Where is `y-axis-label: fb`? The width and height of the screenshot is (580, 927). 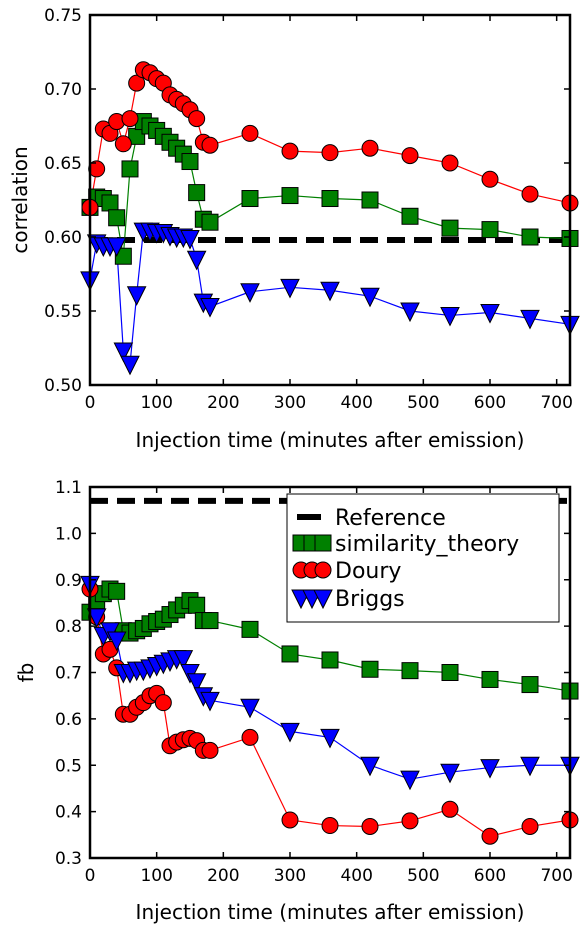
y-axis-label: fb is located at coordinates (26, 673).